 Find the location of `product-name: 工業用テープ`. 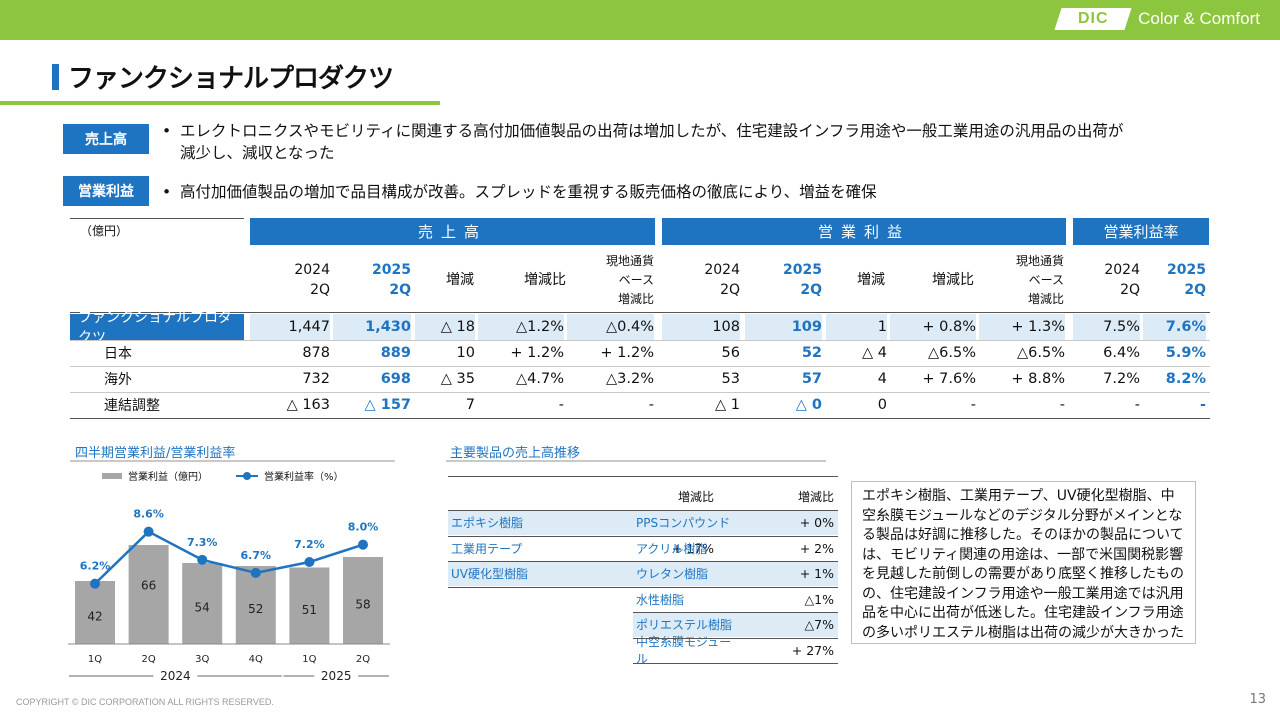

product-name: 工業用テープ is located at coordinates (487, 548).